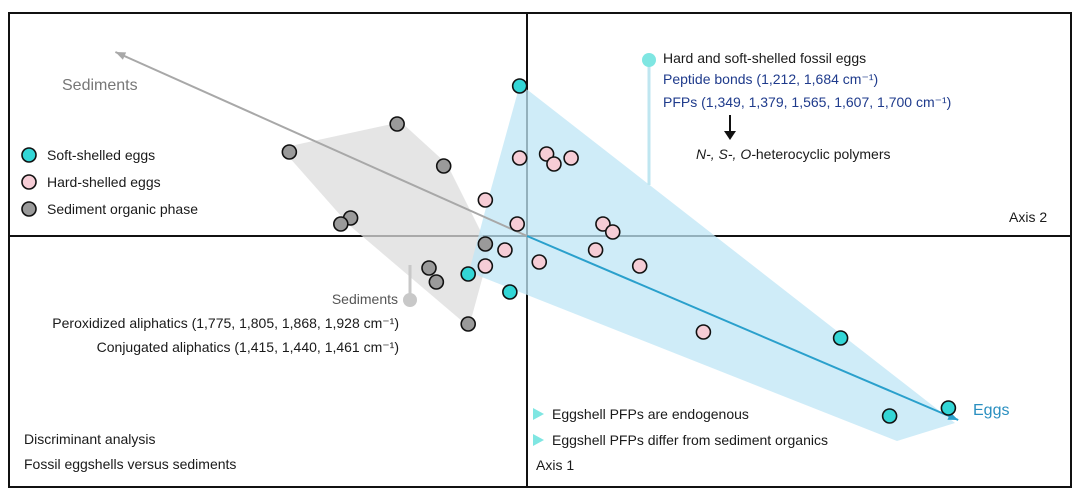 This screenshot has height=492, width=1080. What do you see at coordinates (1028, 217) in the screenshot?
I see `axis-2-label: Axis 2` at bounding box center [1028, 217].